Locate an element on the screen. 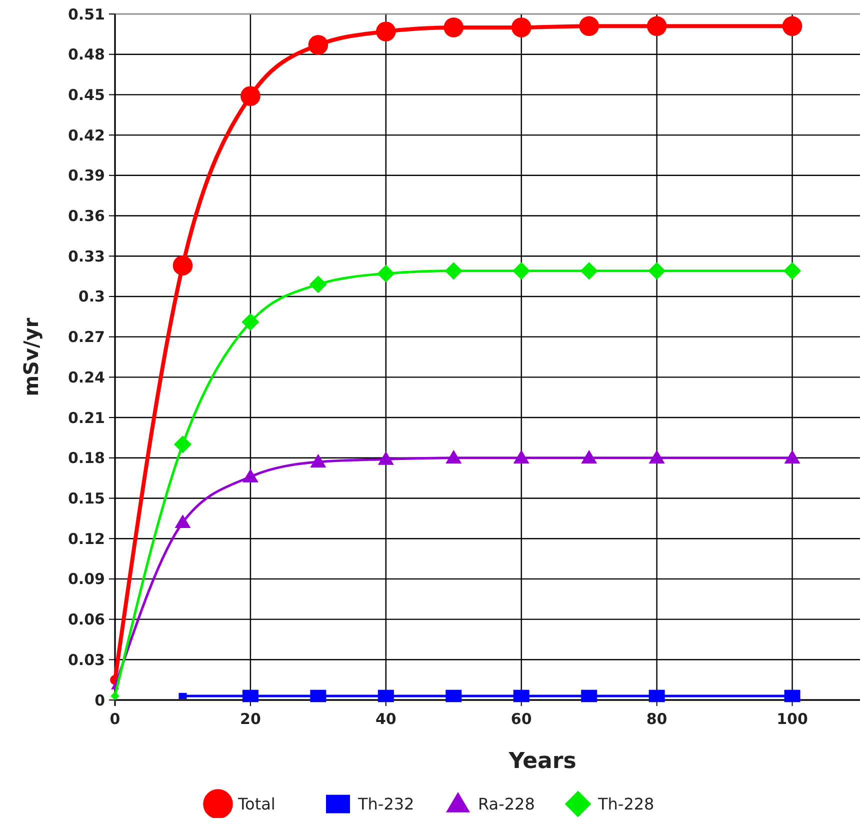 The height and width of the screenshot is (826, 868). y-tick-label: 0.18 is located at coordinates (86, 458).